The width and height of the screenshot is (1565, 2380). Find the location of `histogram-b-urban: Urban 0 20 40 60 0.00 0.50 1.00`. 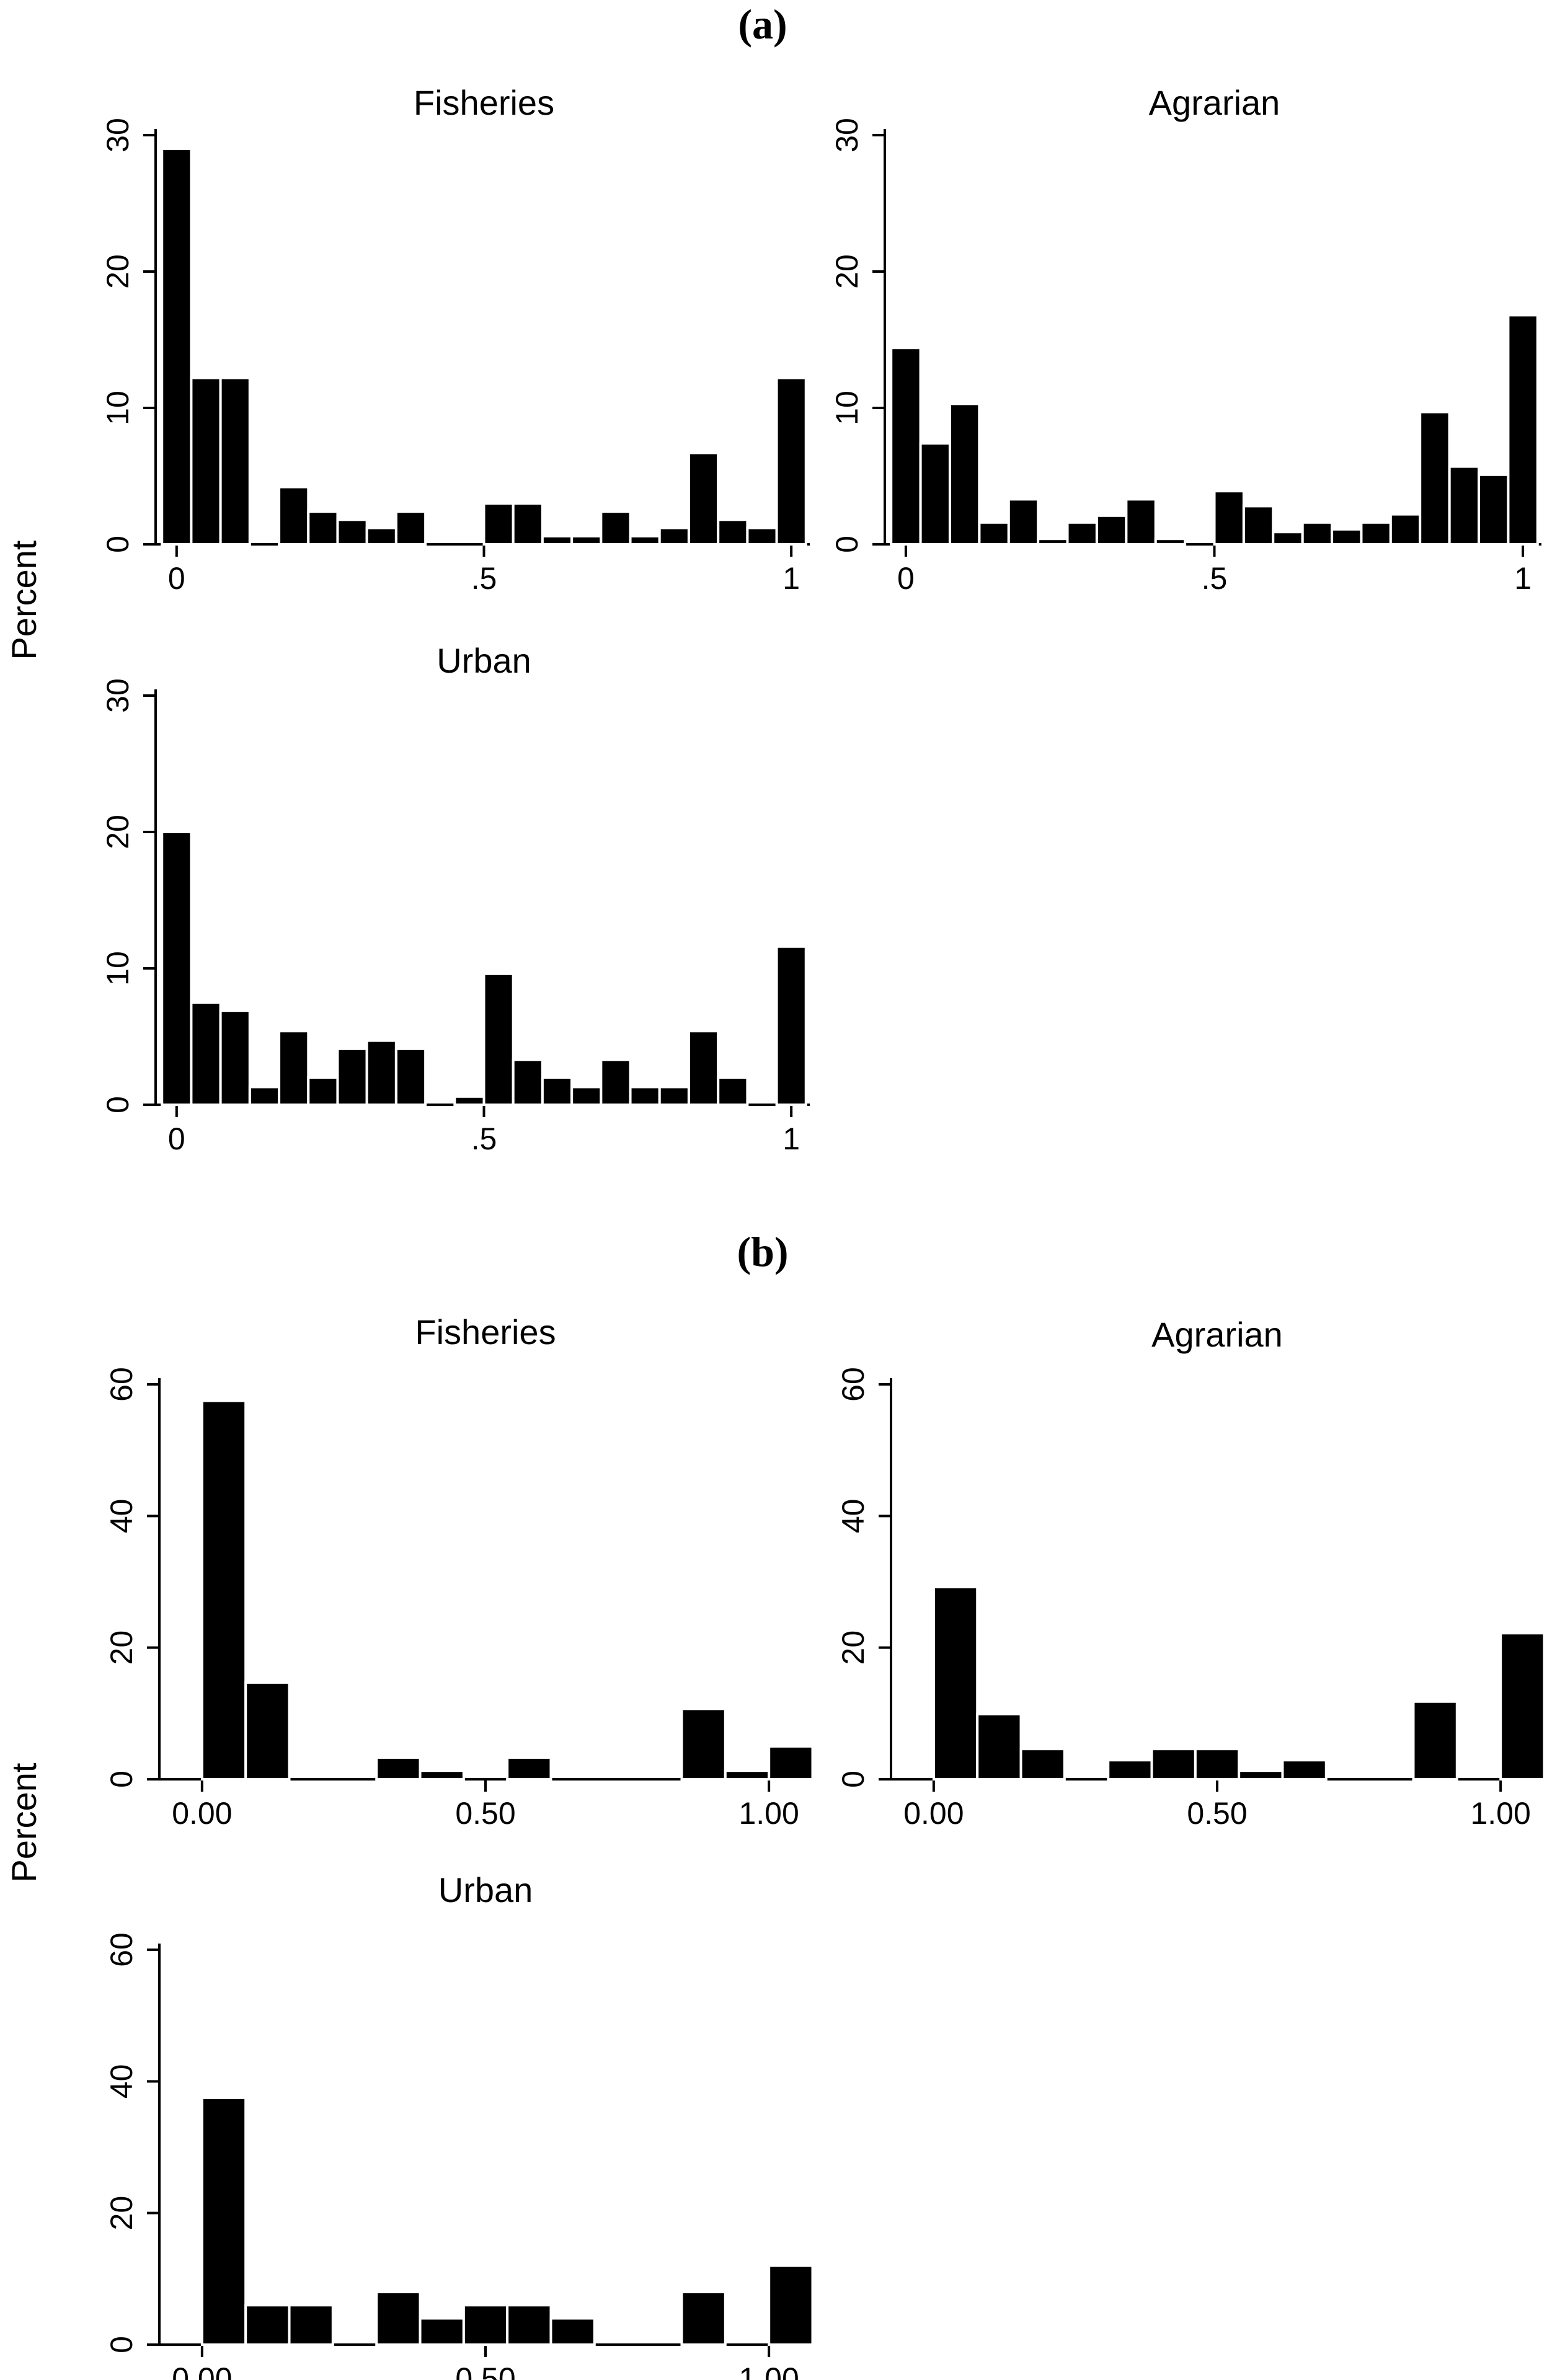

histogram-b-urban: Urban 0 20 40 60 0.00 0.50 1.00 is located at coordinates (459, 2125).